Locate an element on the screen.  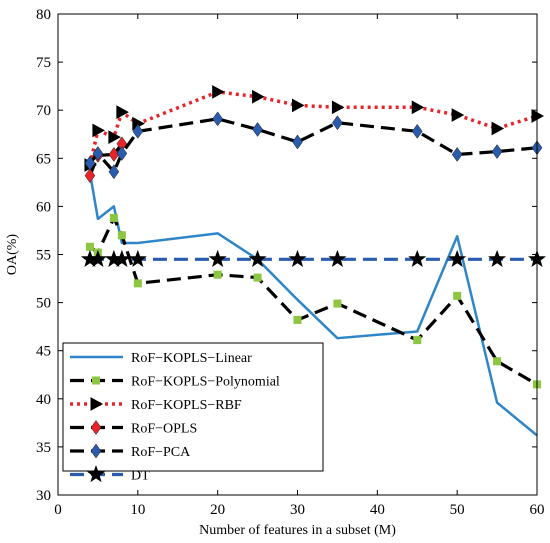
y-tick-label: 65 is located at coordinates (43, 159).